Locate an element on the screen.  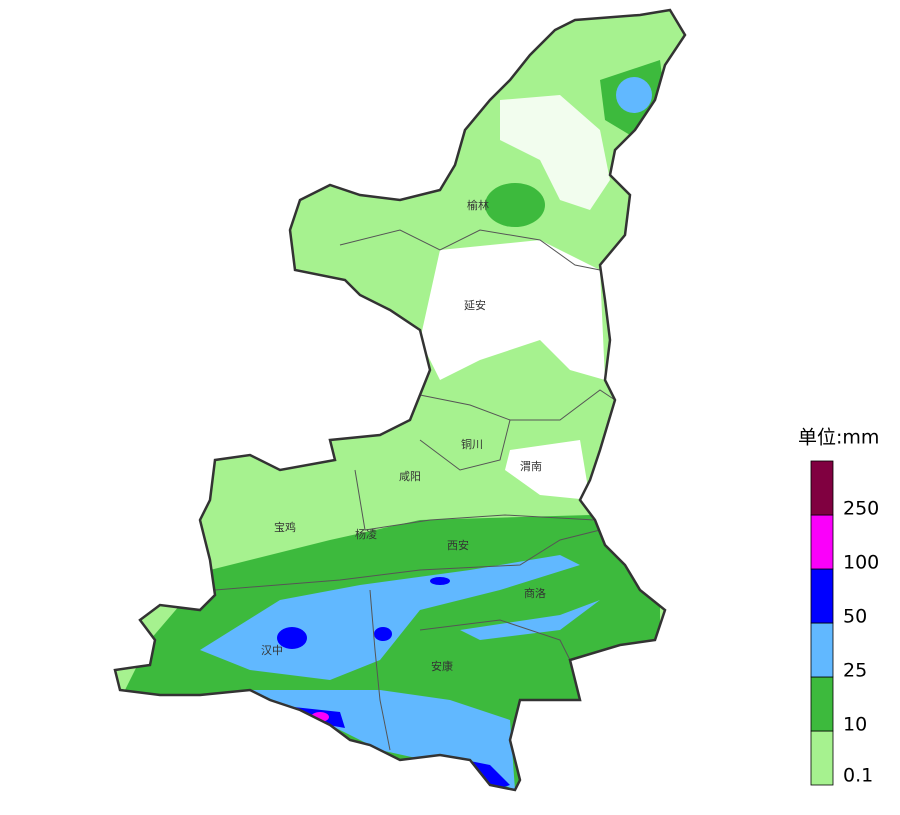
legend-label: 50 is located at coordinates (855, 617).